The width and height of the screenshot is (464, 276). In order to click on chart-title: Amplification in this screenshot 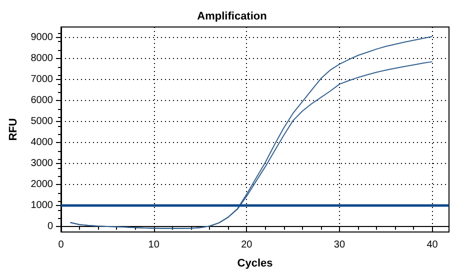, I will do `click(232, 16)`.